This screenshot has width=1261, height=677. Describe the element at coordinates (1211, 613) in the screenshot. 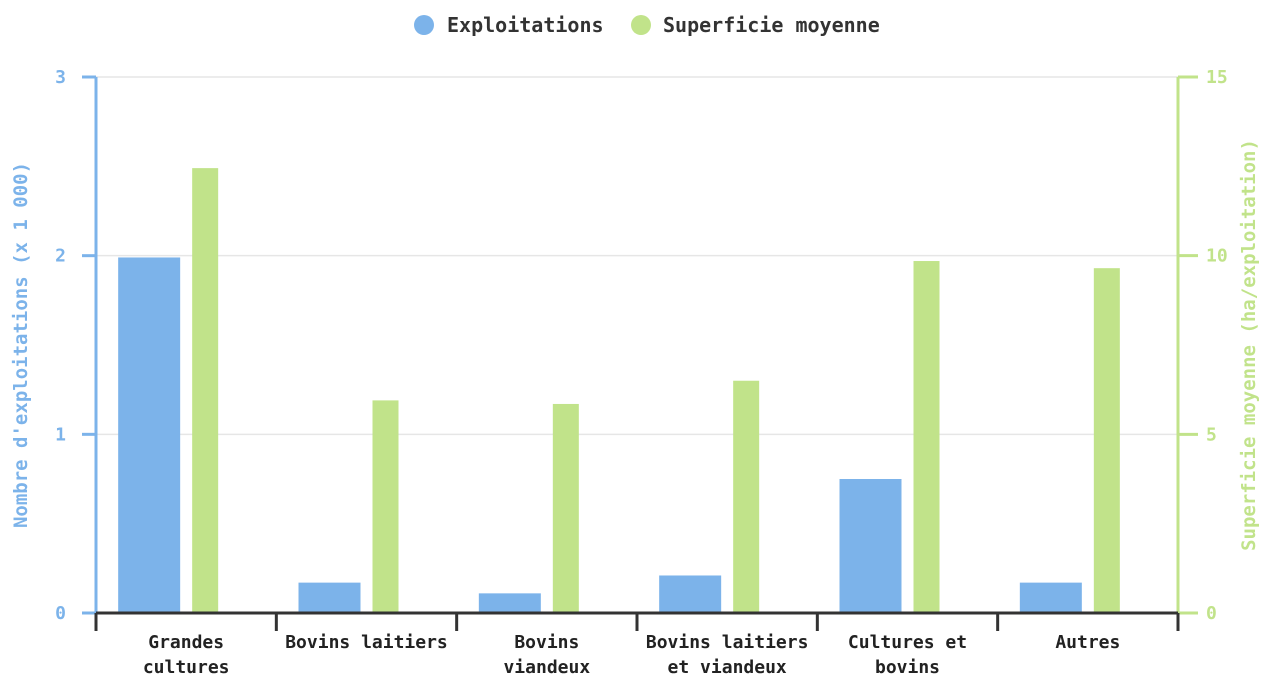

I see `y-axis-right-tick-label: 0` at that location.